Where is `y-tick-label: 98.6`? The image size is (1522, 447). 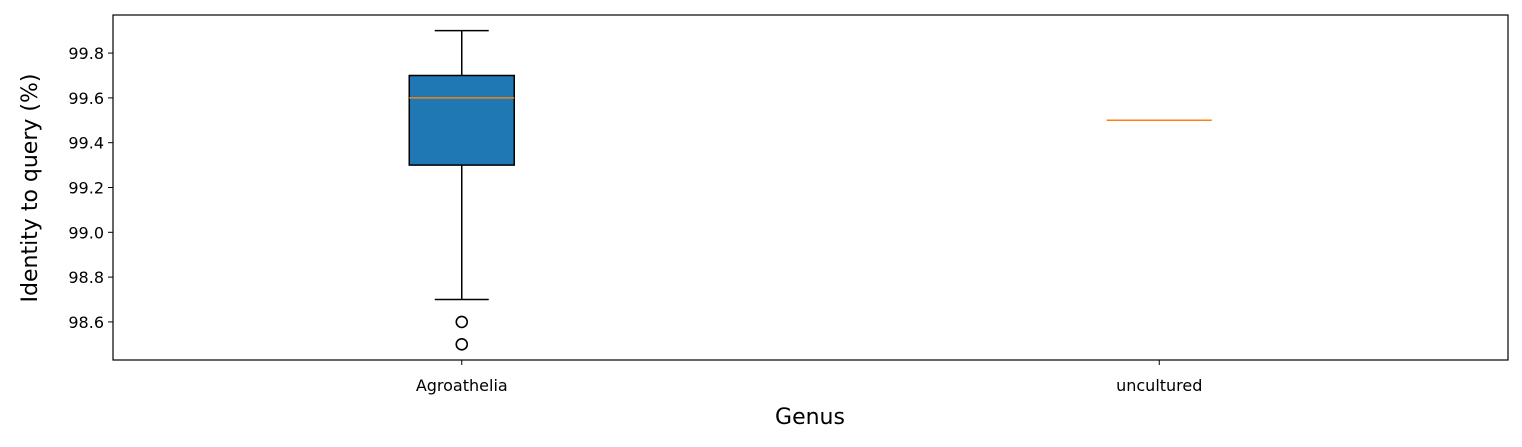 y-tick-label: 98.6 is located at coordinates (86, 322).